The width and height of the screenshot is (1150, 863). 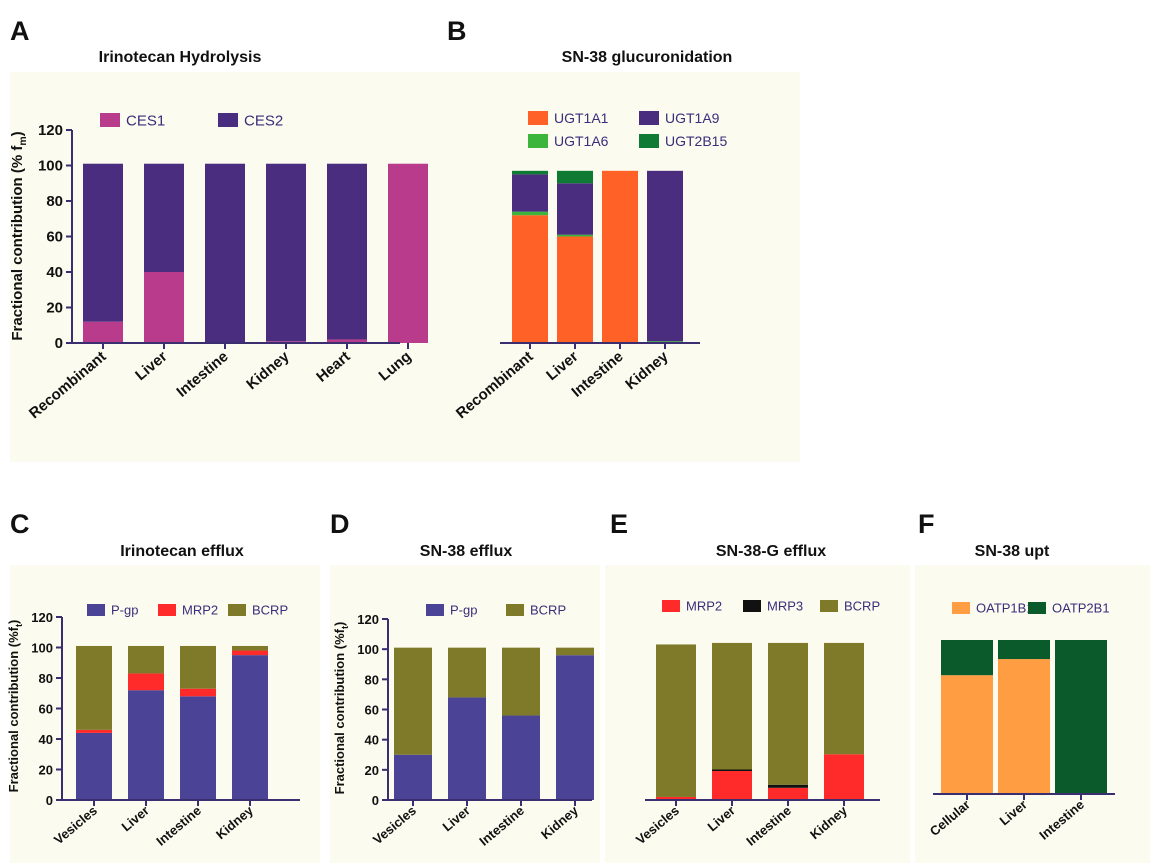 What do you see at coordinates (676, 798) in the screenshot?
I see `bar-segment-mrp2-vesicles` at bounding box center [676, 798].